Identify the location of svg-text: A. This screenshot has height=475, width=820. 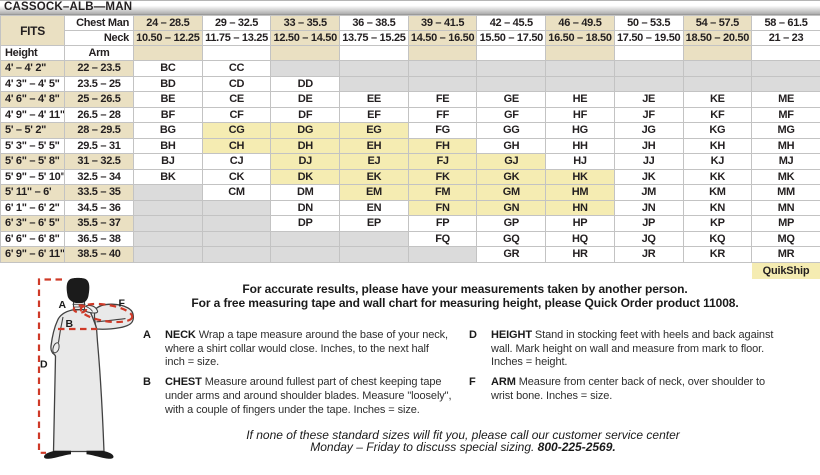
(63, 305).